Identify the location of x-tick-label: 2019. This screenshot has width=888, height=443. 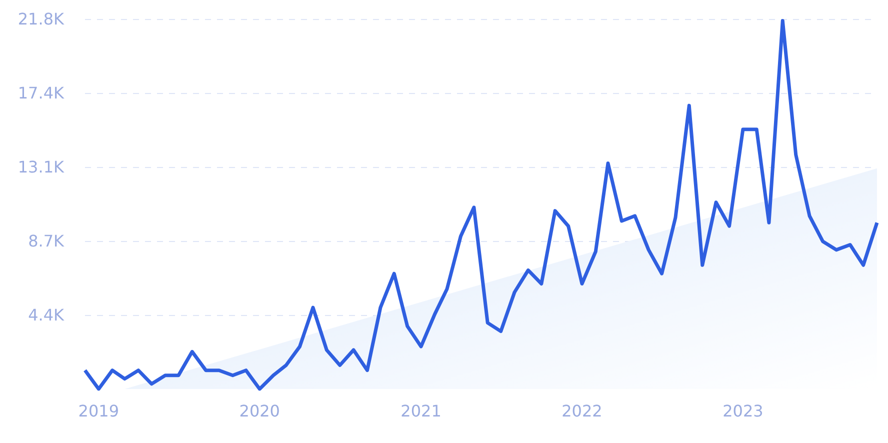
(99, 411).